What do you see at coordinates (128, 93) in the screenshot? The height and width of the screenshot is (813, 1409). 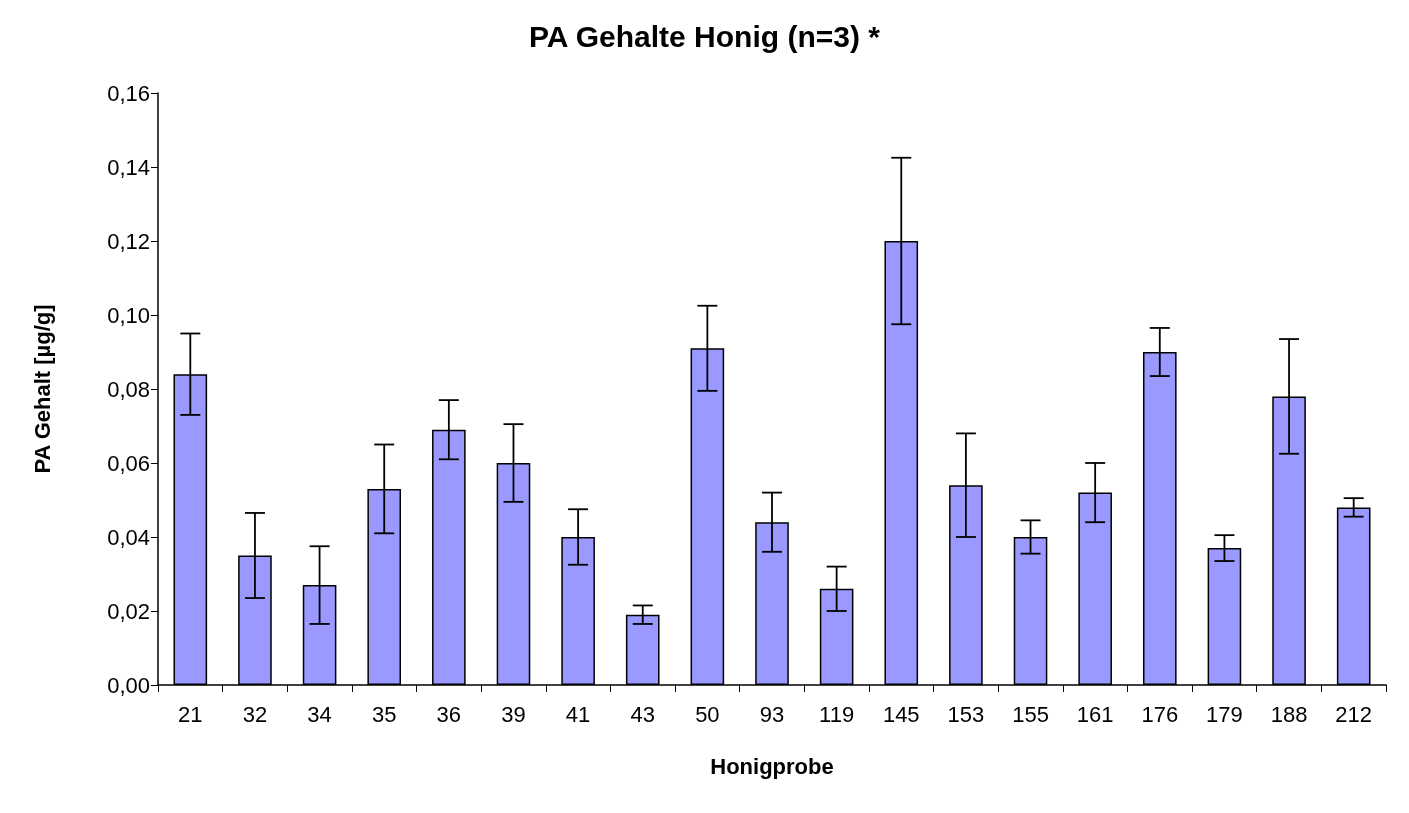 I see `y-tick-label: 0,16` at bounding box center [128, 93].